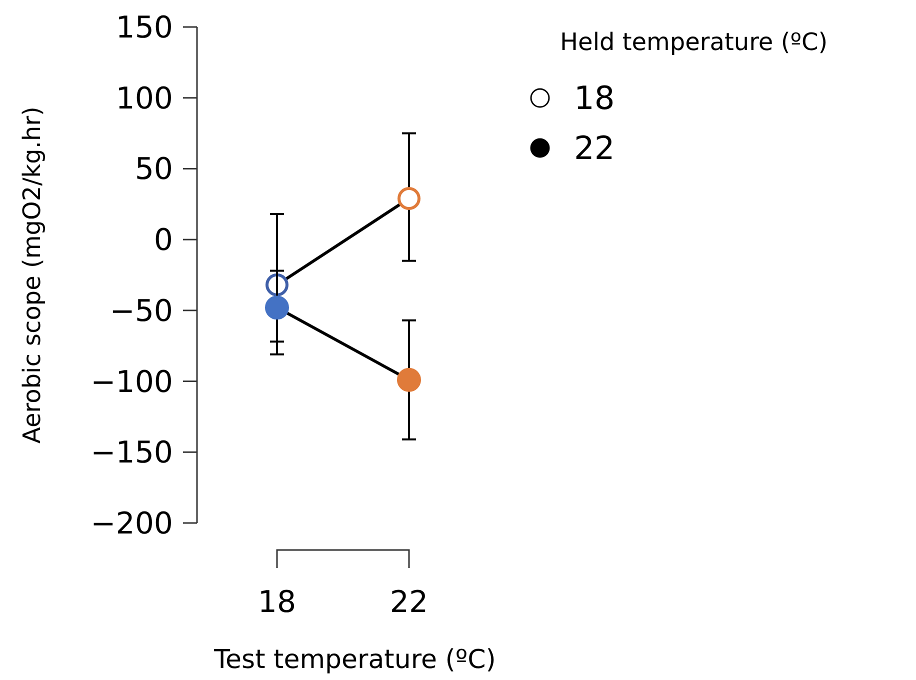 The image size is (916, 680). What do you see at coordinates (594, 148) in the screenshot?
I see `legend-label: 22` at bounding box center [594, 148].